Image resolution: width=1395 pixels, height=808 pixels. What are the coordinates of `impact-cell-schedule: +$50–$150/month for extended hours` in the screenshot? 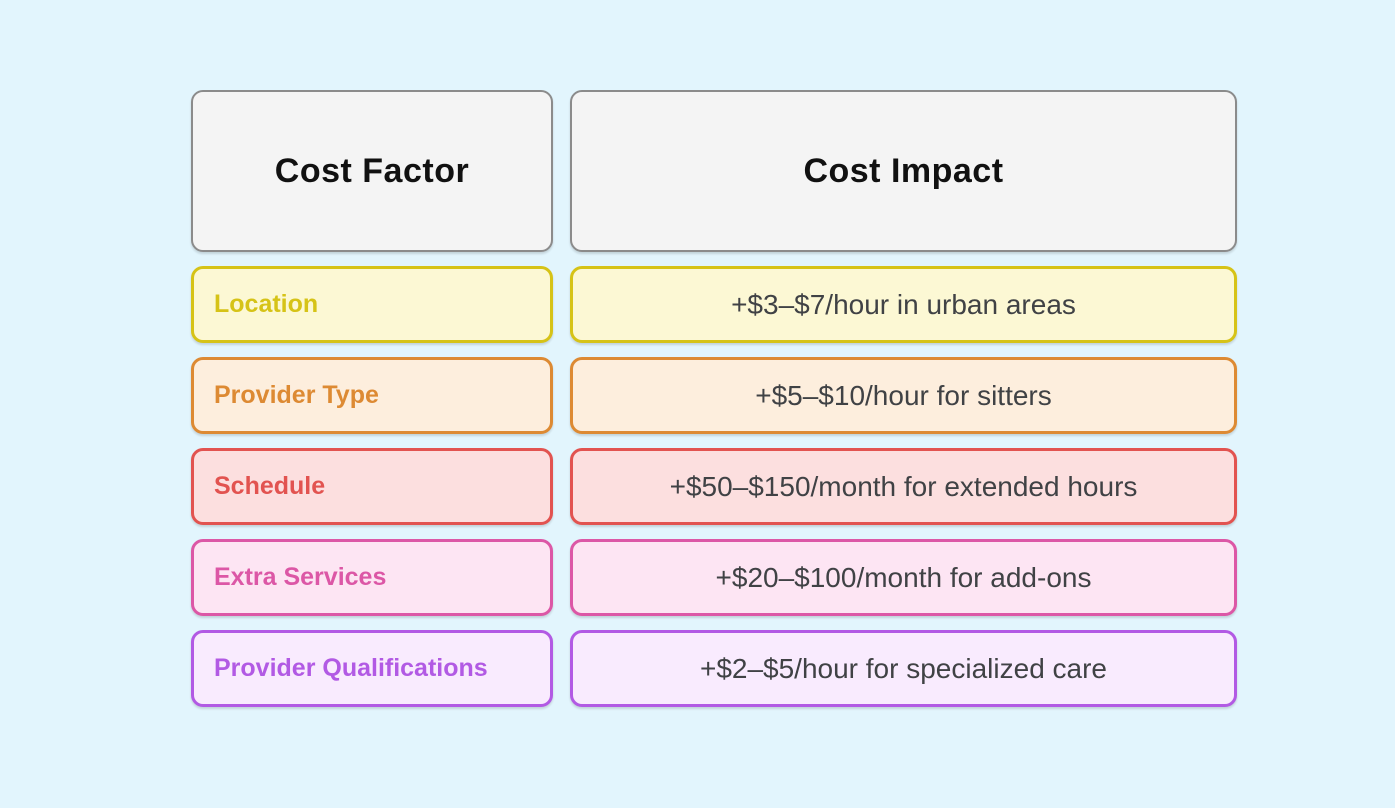 It's located at (903, 486).